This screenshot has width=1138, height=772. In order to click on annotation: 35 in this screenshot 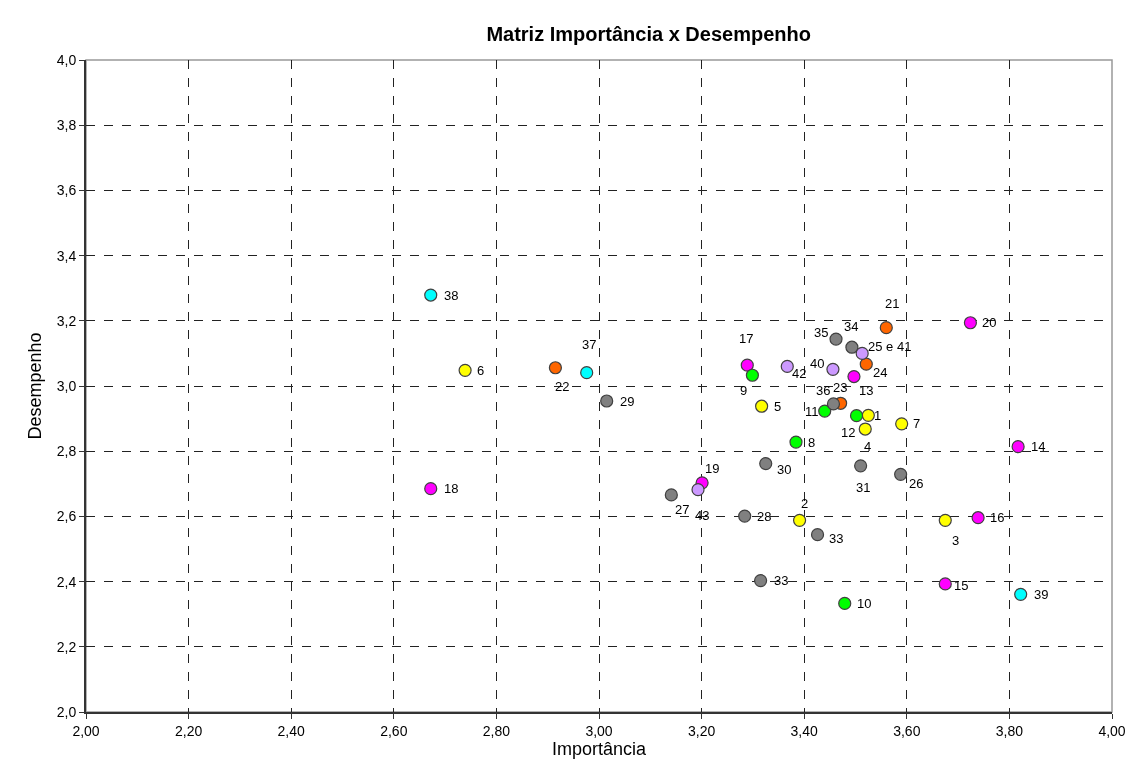, I will do `click(821, 332)`.